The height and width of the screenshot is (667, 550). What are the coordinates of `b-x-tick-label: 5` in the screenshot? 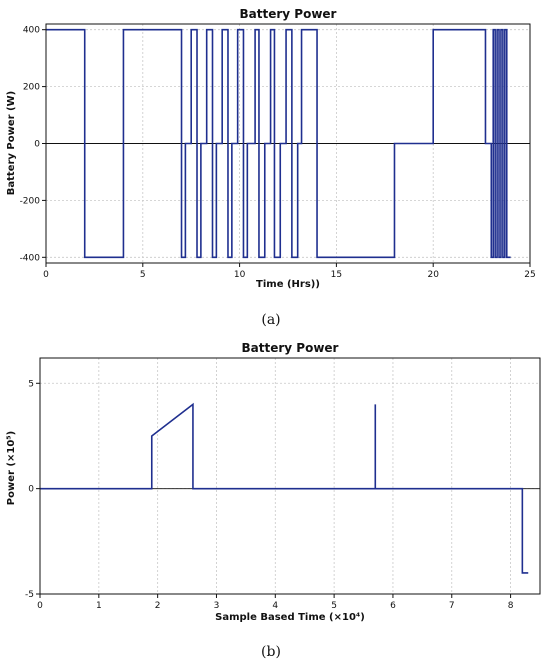 It's located at (334, 606).